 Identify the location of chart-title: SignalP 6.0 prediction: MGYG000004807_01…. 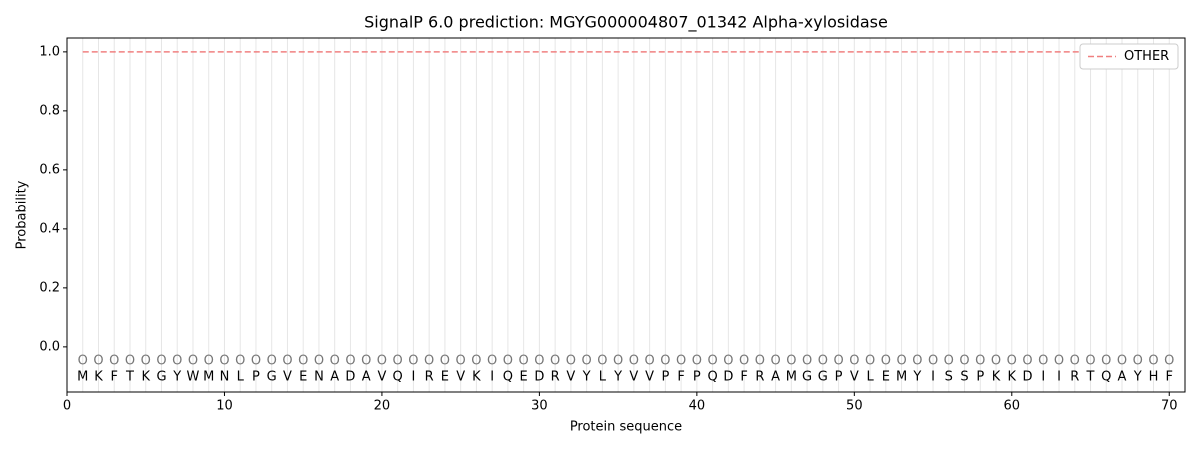
(626, 23).